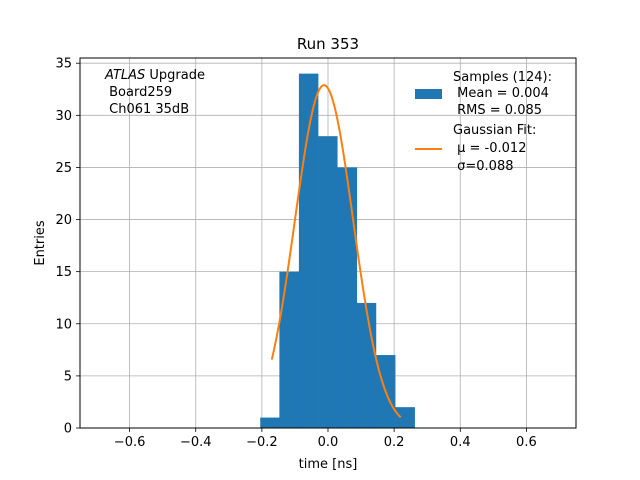 Image resolution: width=640 pixels, height=480 pixels. Describe the element at coordinates (526, 442) in the screenshot. I see `x-tick-label: 0.6` at that location.